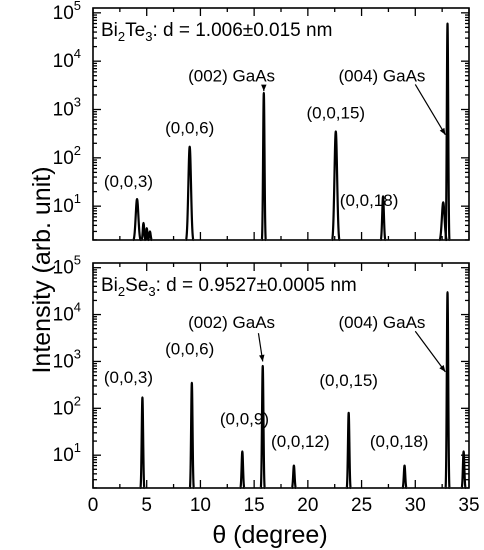 The height and width of the screenshot is (550, 484). What do you see at coordinates (269, 535) in the screenshot?
I see `x-axis-label: θ (degree)` at bounding box center [269, 535].